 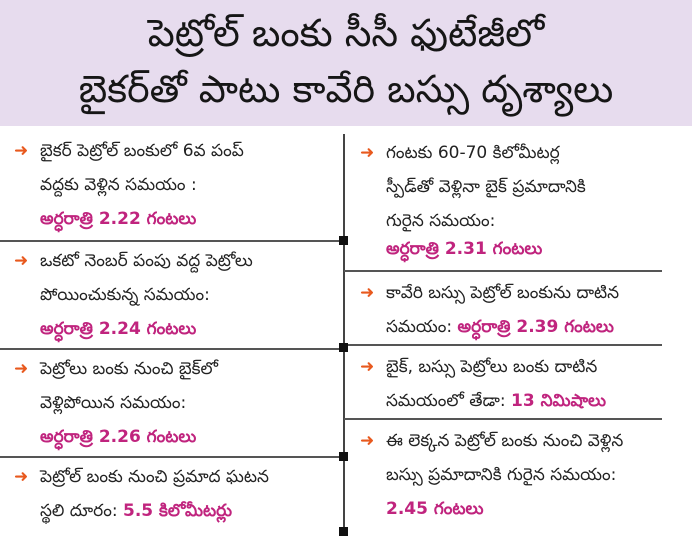 I want to click on time-value: అర్ధరాత్రి 2.31 గంటలు, so click(x=464, y=249).